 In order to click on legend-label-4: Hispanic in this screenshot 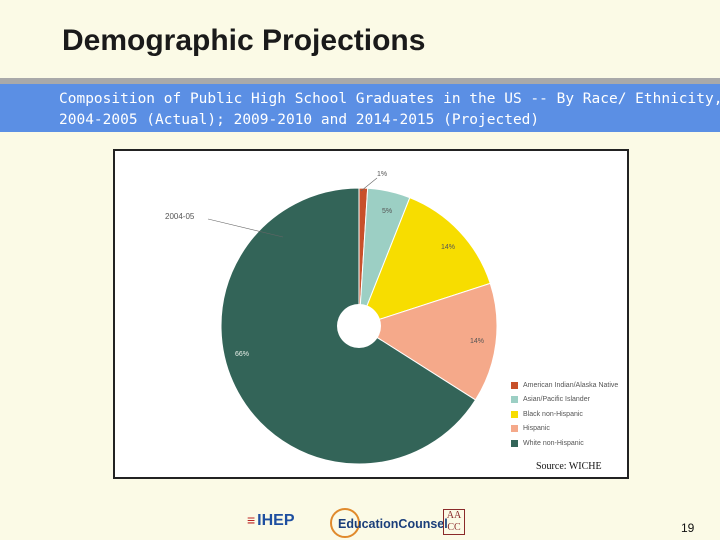, I will do `click(536, 429)`.